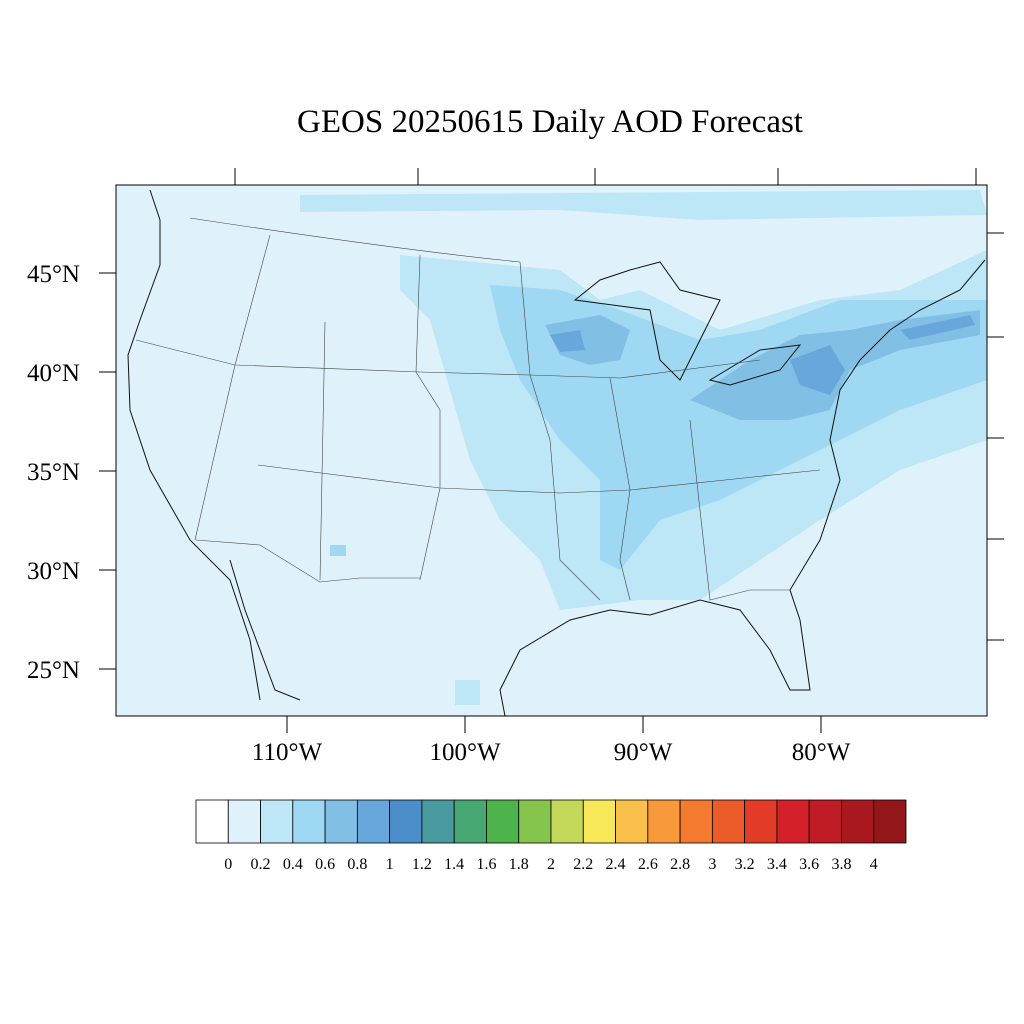  What do you see at coordinates (422, 864) in the screenshot?
I see `colorbar-label: 1.2` at bounding box center [422, 864].